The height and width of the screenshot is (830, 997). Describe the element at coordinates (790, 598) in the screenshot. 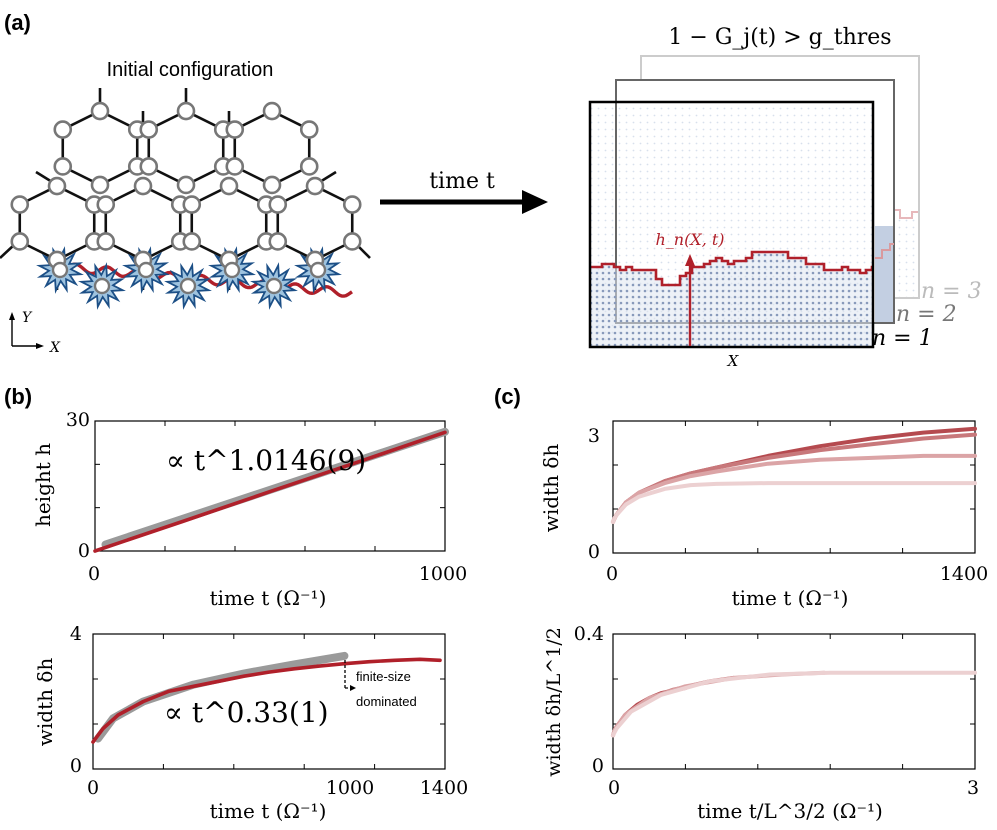

I see `c-top-xlabel: time t (Ω⁻¹)` at that location.